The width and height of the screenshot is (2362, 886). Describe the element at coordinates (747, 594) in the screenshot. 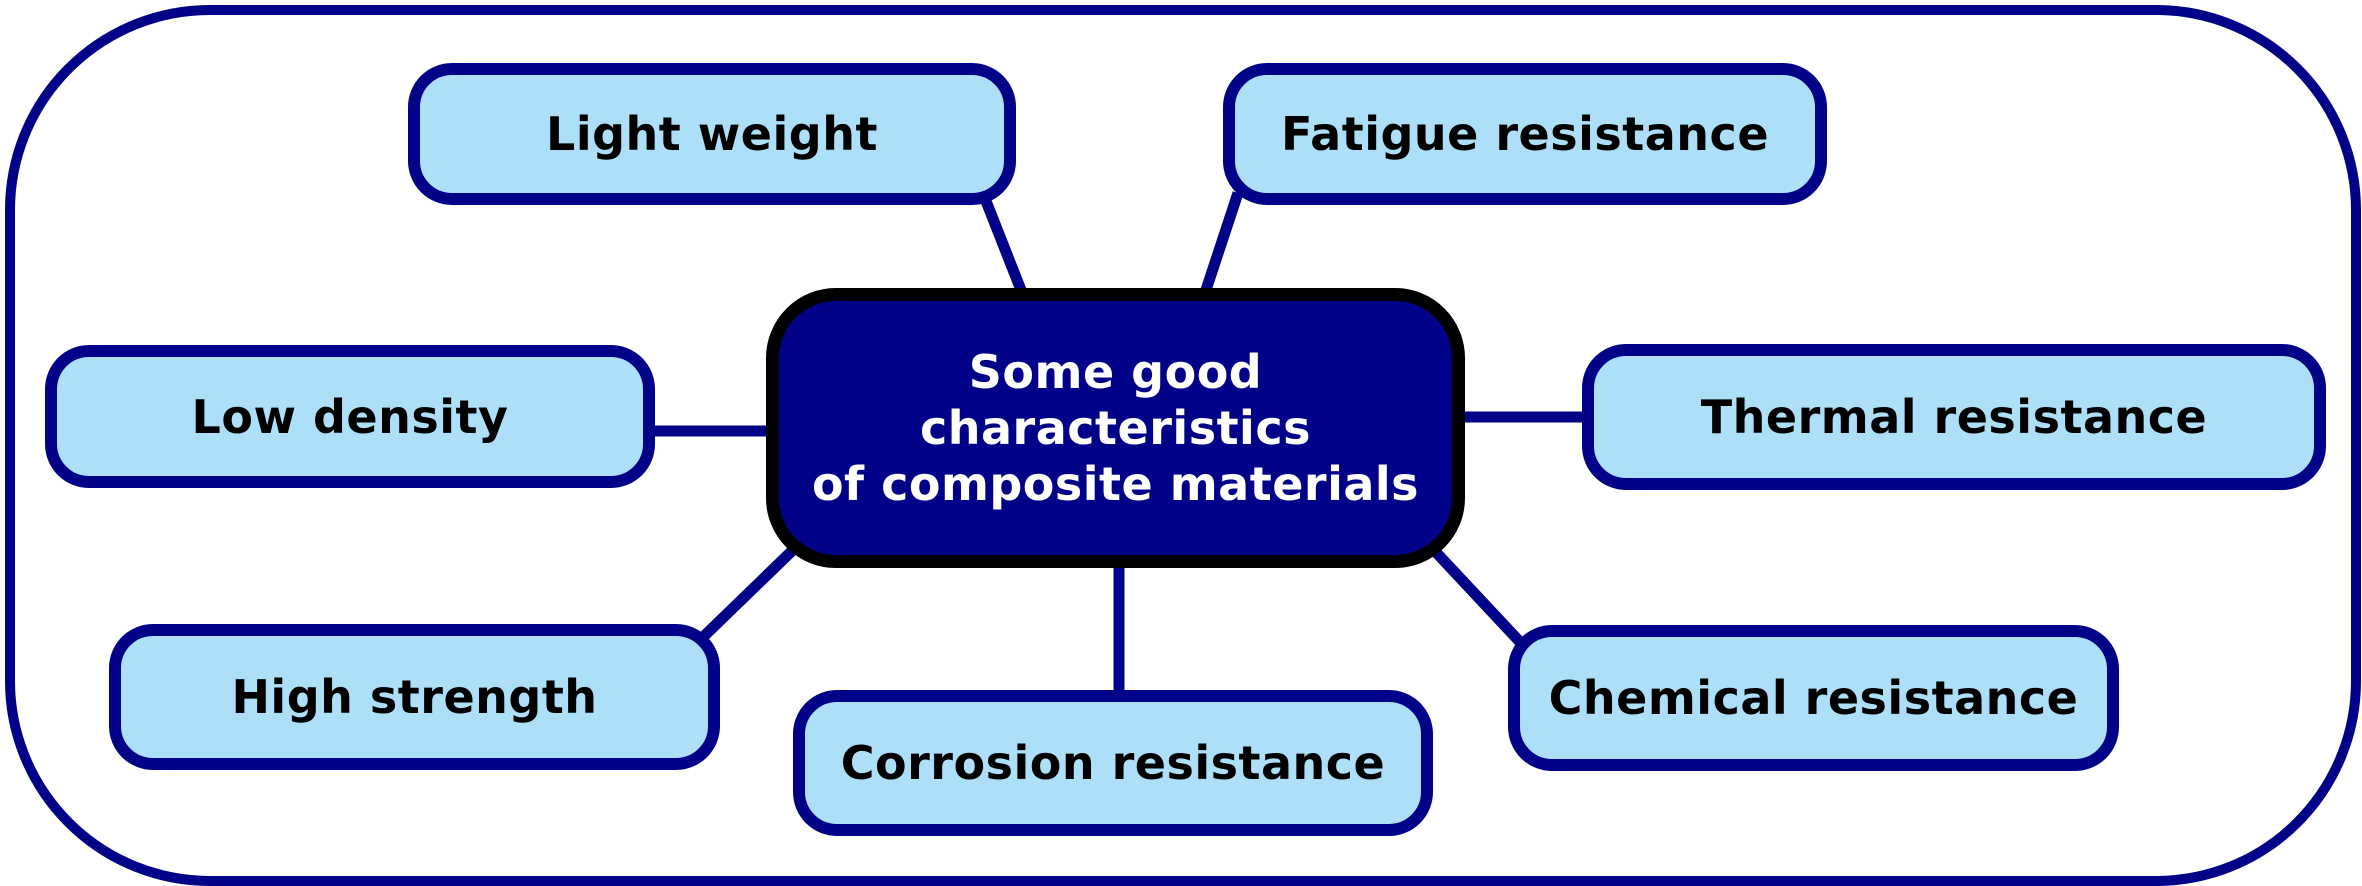

I see `connector-high-strength` at that location.